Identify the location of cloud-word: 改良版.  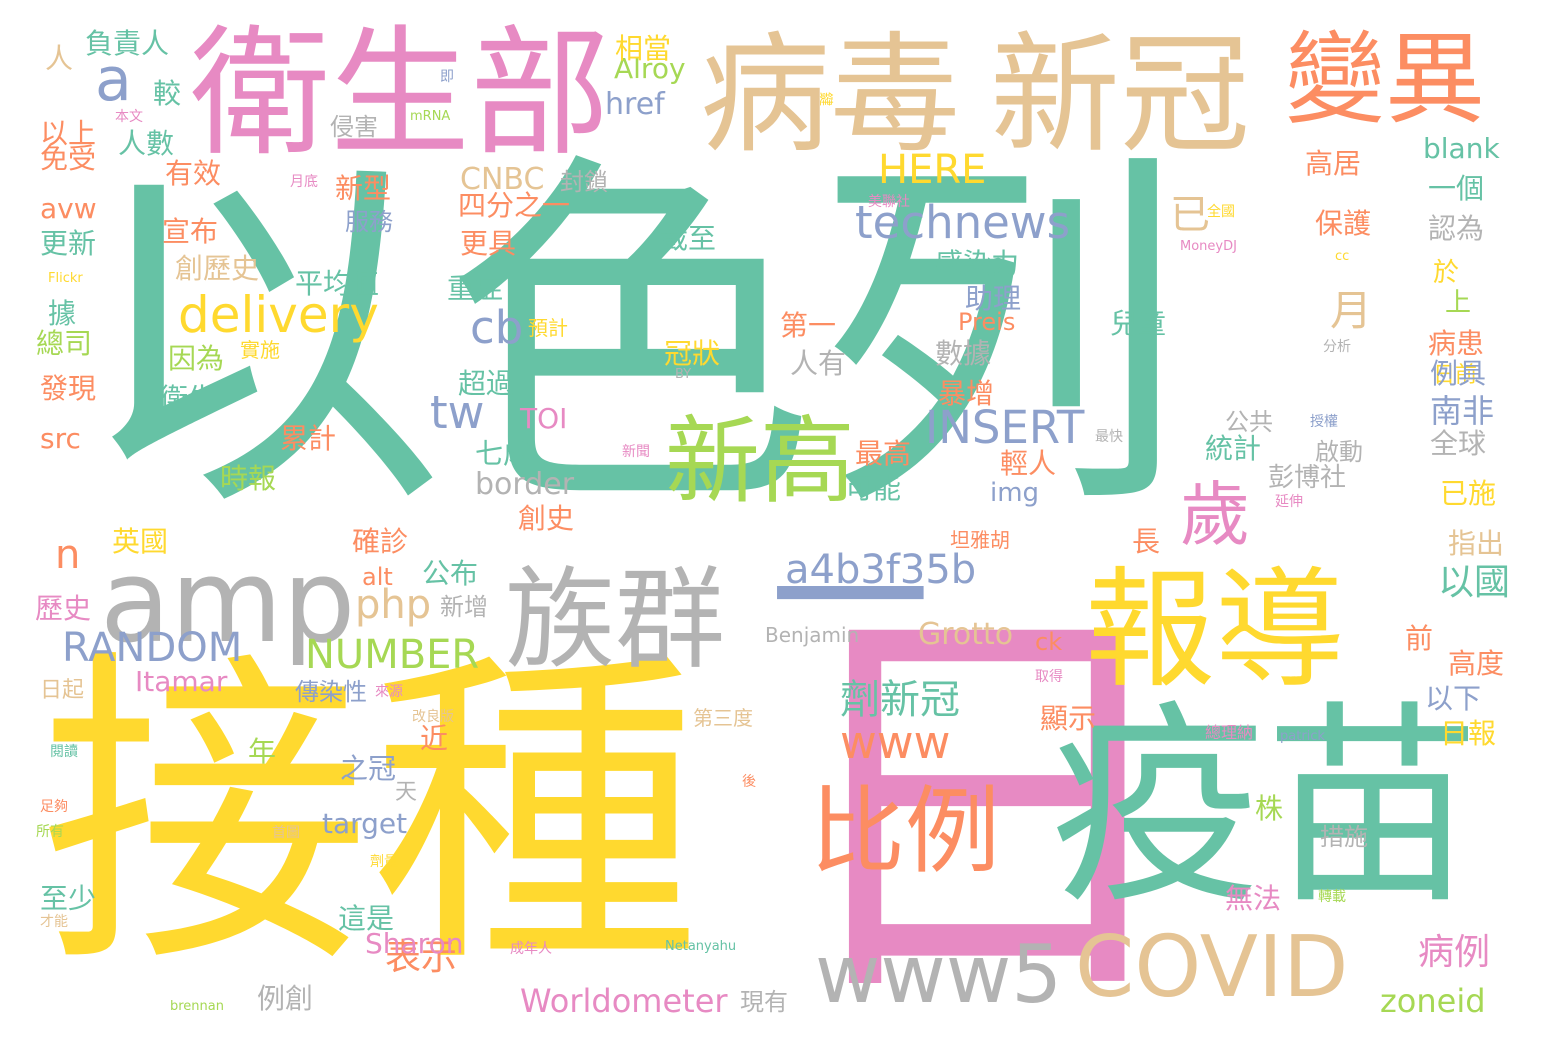
(433, 717).